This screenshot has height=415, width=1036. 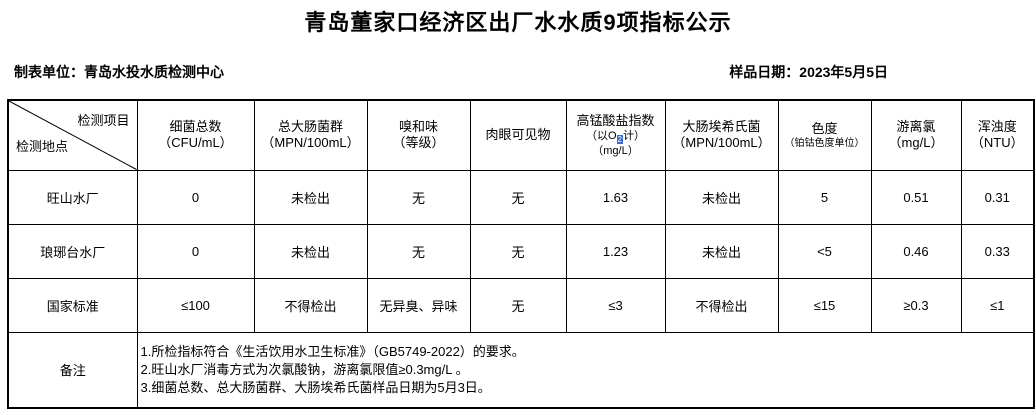 What do you see at coordinates (615, 197) in the screenshot?
I see `cell-value: 1.63` at bounding box center [615, 197].